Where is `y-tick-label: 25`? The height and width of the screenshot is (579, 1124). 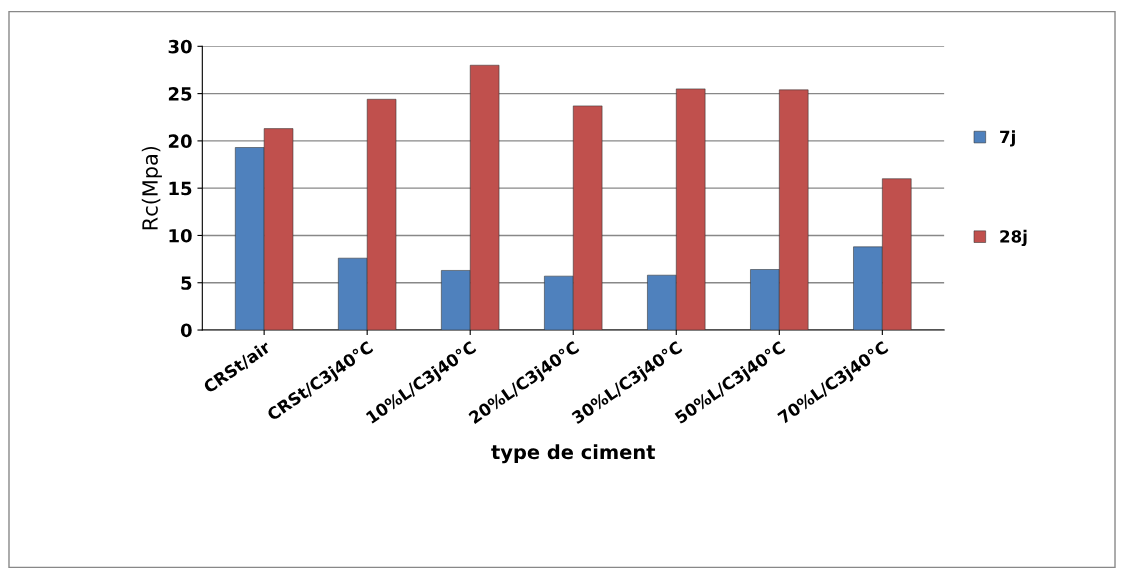 y-tick-label: 25 is located at coordinates (180, 94).